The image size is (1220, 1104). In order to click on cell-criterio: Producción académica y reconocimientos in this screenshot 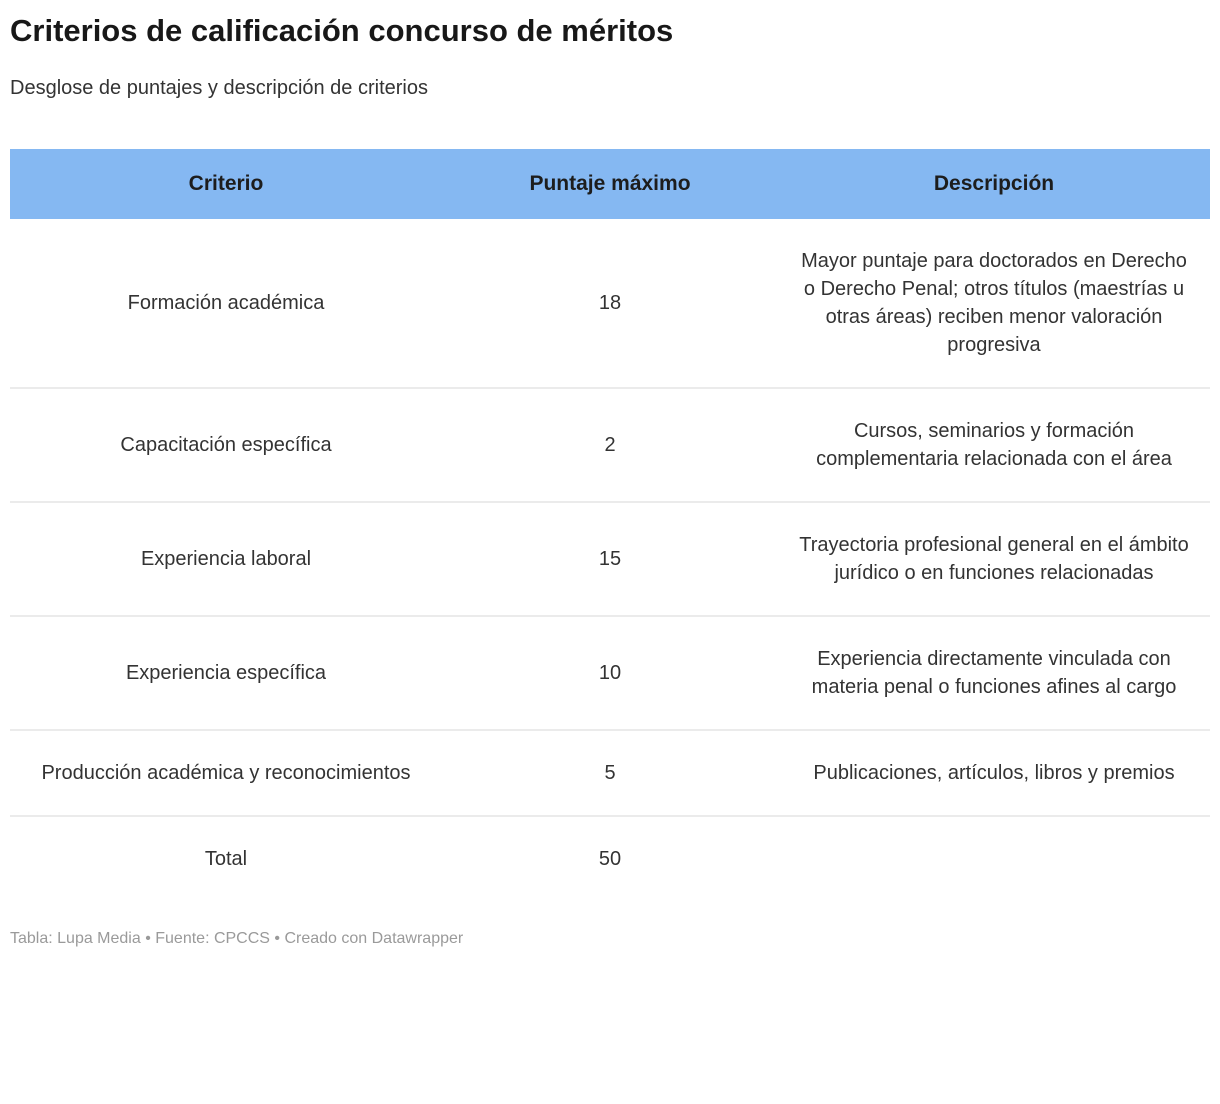, I will do `click(226, 772)`.